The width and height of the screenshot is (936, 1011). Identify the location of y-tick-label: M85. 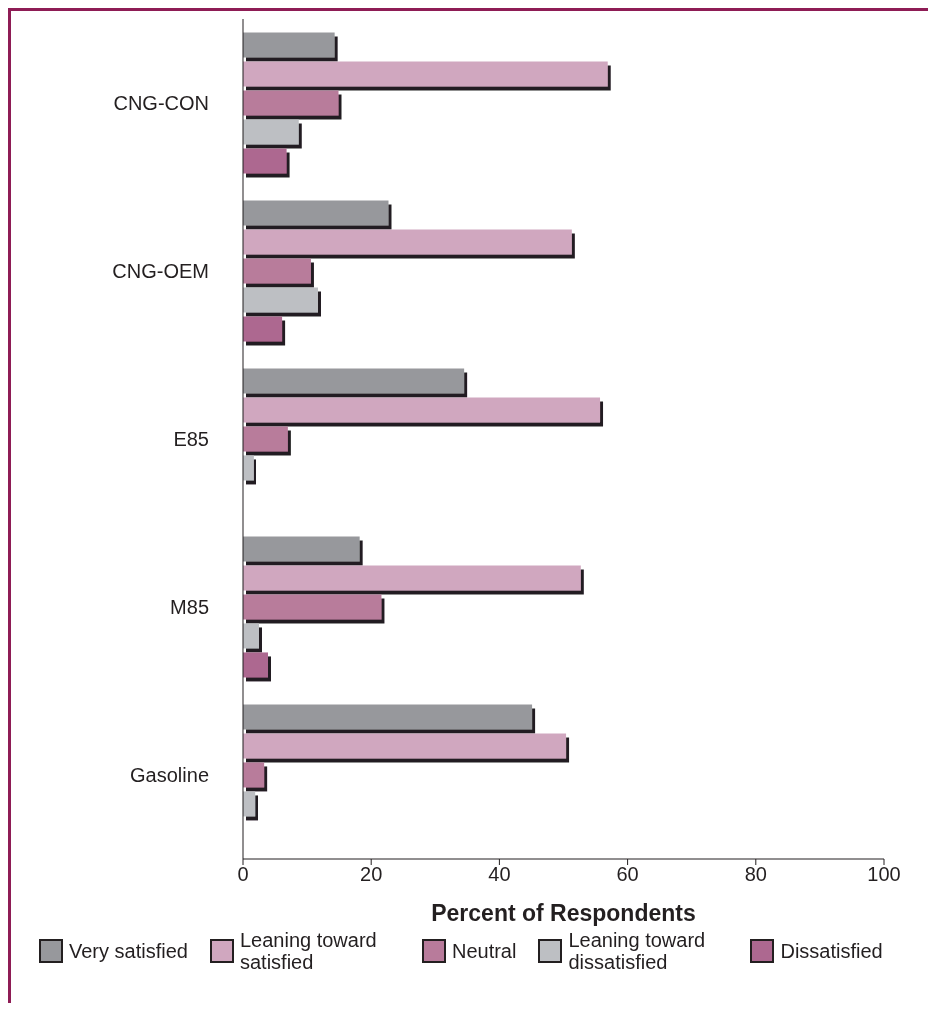
(189, 607).